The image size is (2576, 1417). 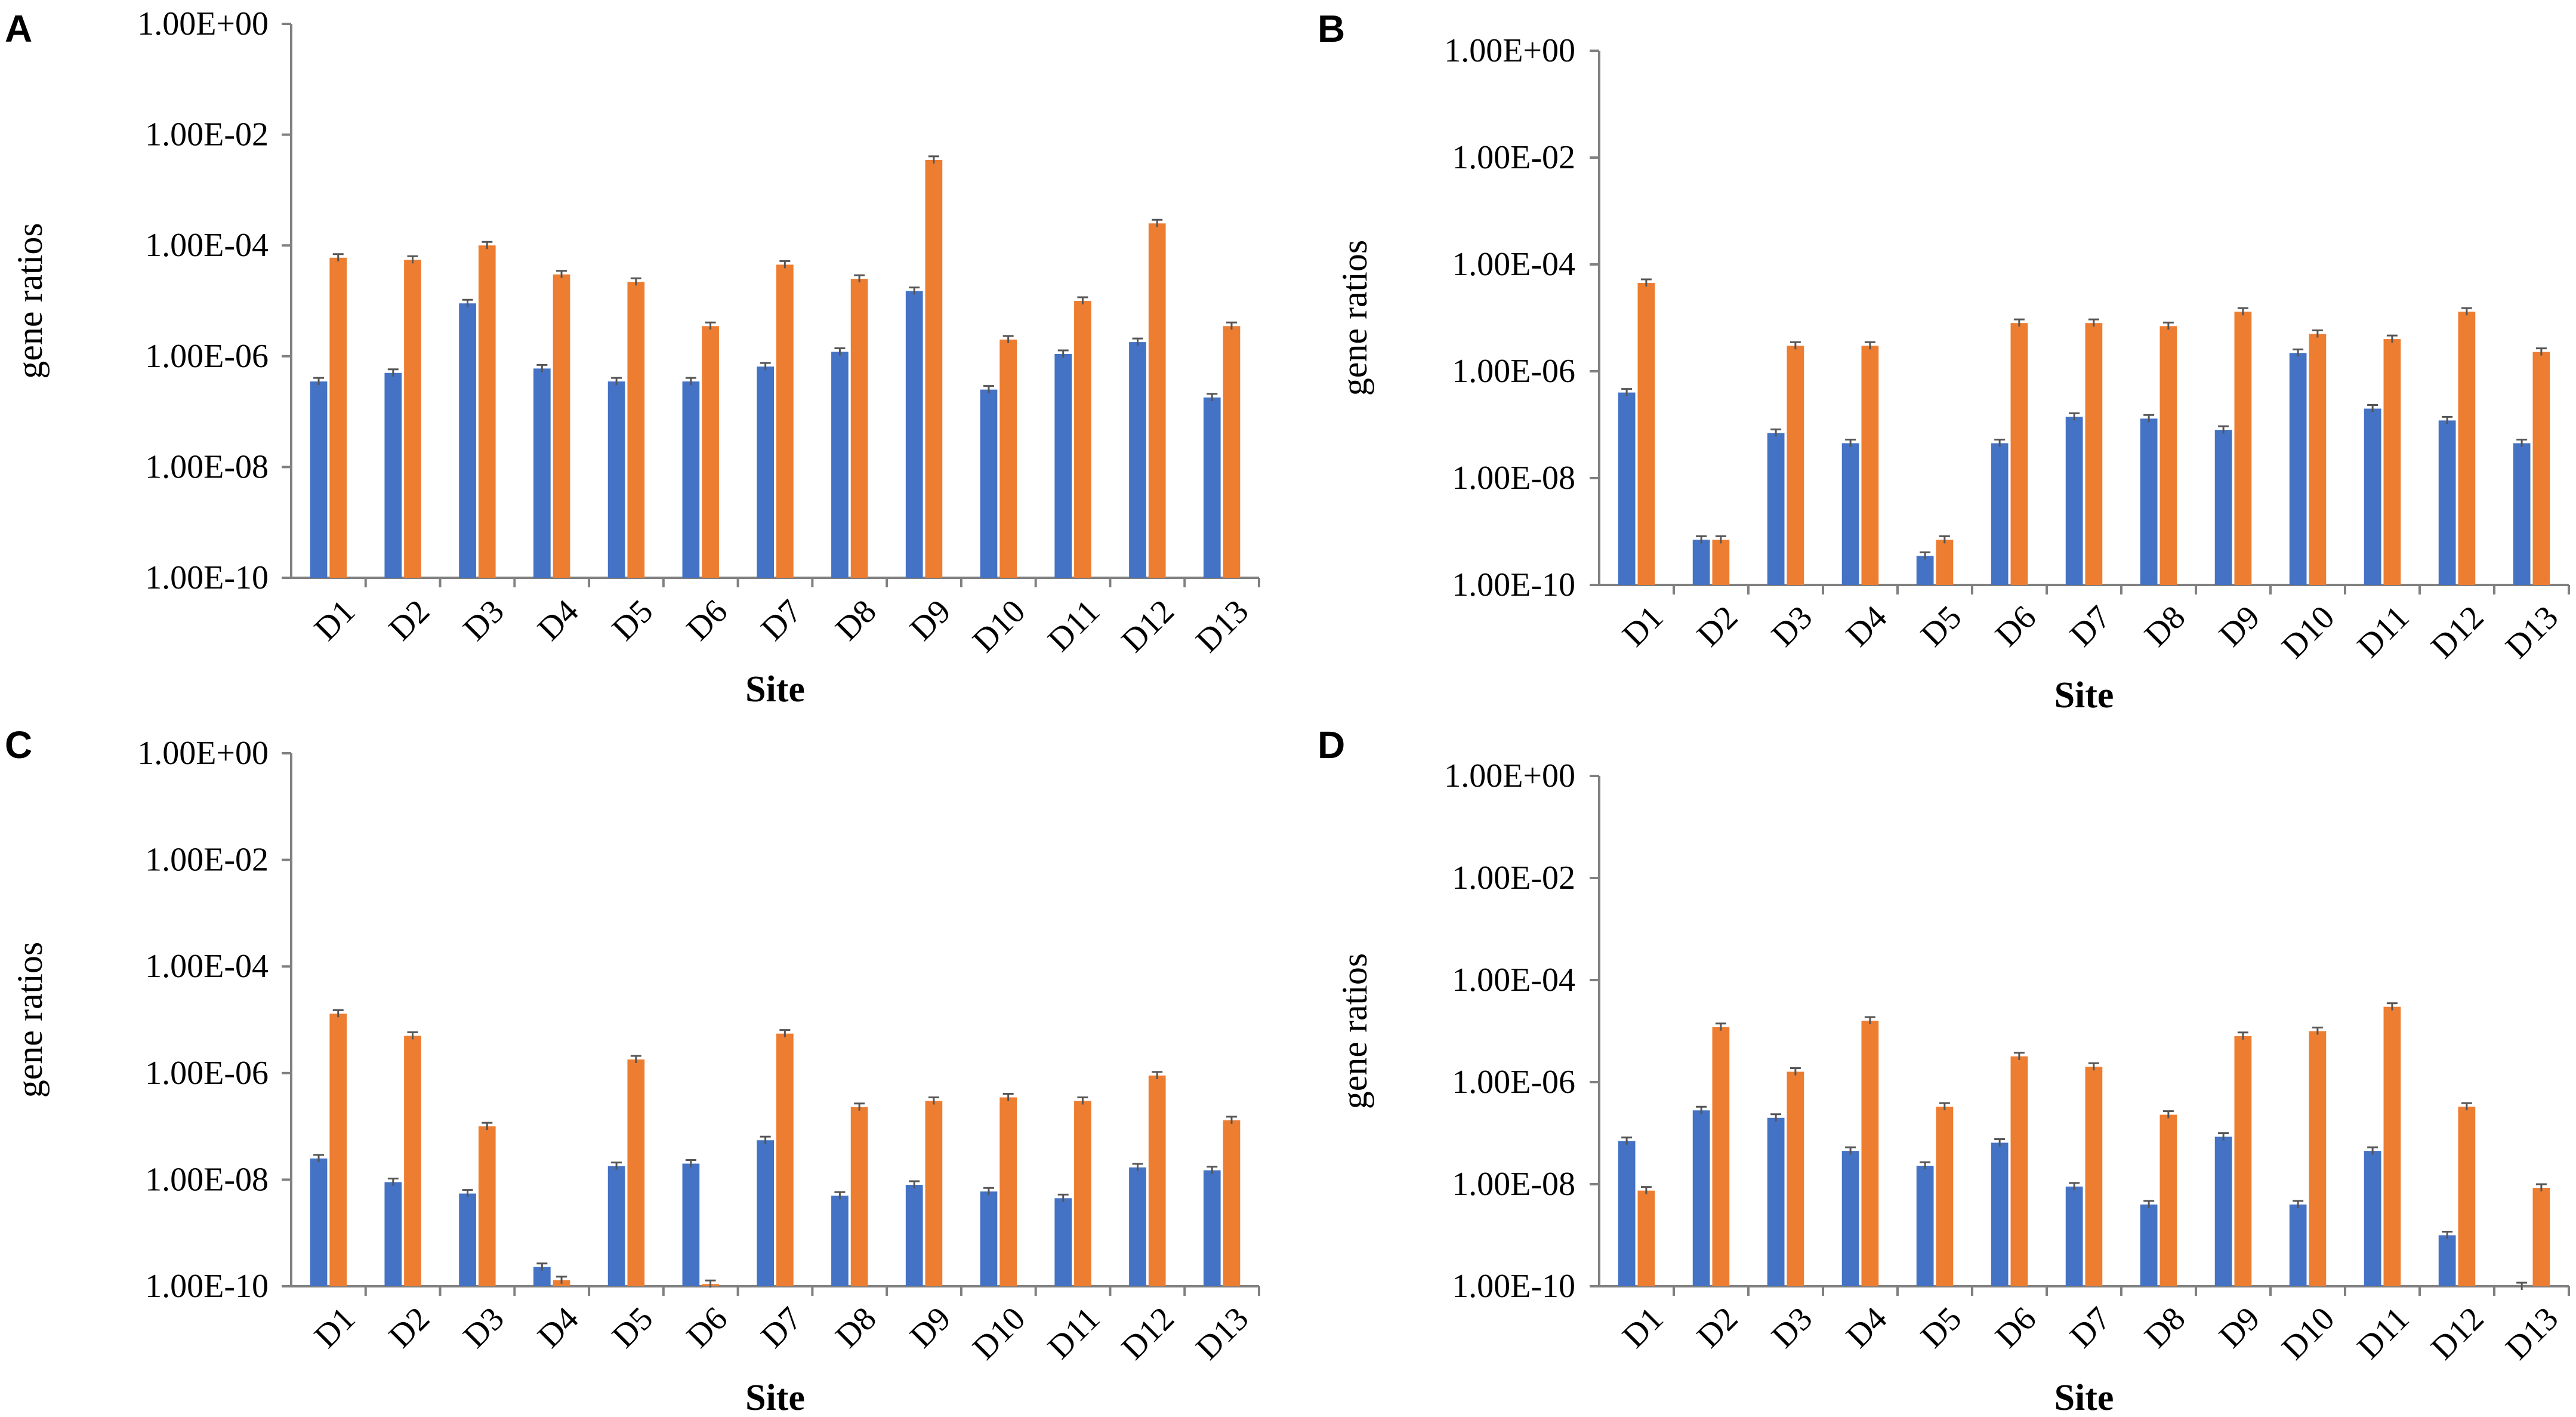 What do you see at coordinates (1870, 1153) in the screenshot?
I see `bar-series2-d4` at bounding box center [1870, 1153].